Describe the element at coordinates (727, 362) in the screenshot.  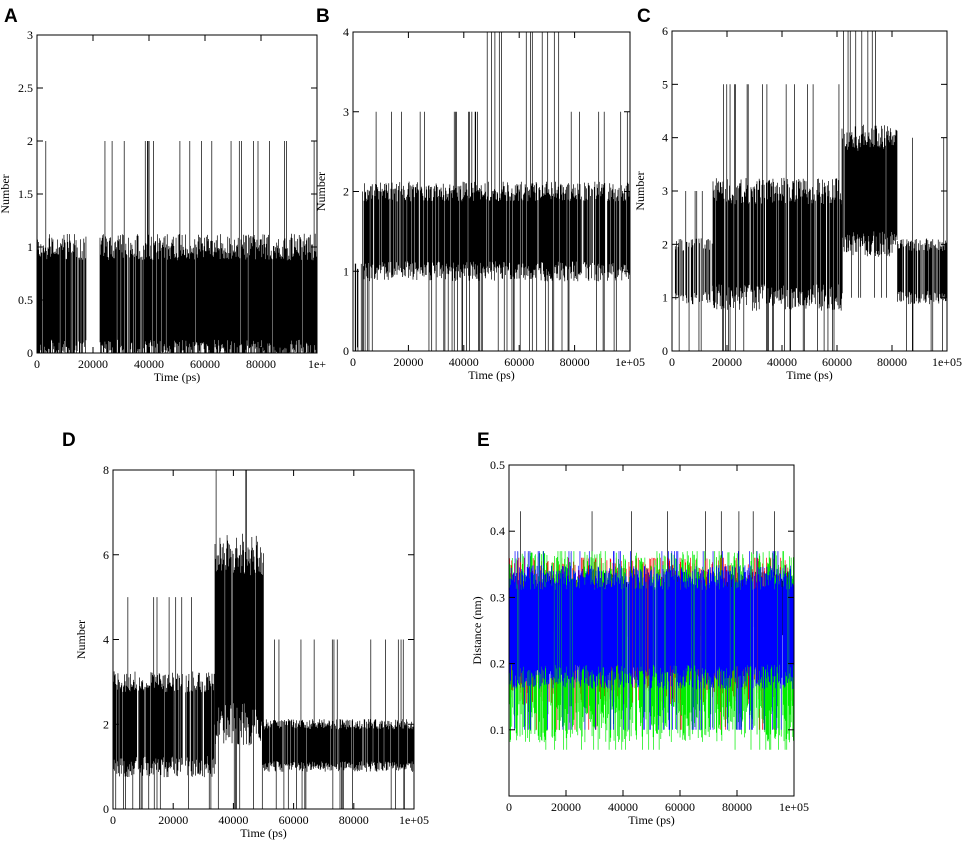
I see `x-tick-label-c: 20000` at that location.